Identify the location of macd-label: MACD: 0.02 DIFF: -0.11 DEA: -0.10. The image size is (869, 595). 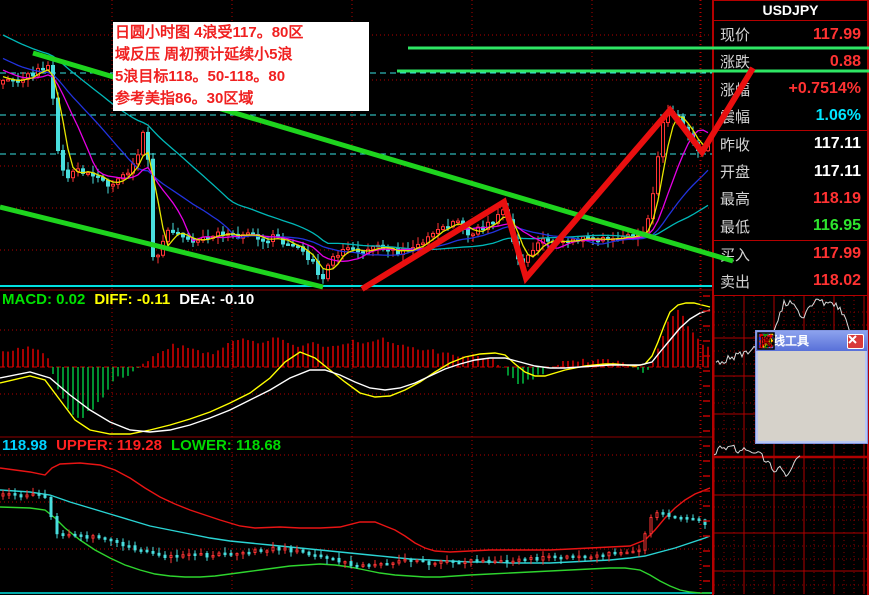
(132, 299).